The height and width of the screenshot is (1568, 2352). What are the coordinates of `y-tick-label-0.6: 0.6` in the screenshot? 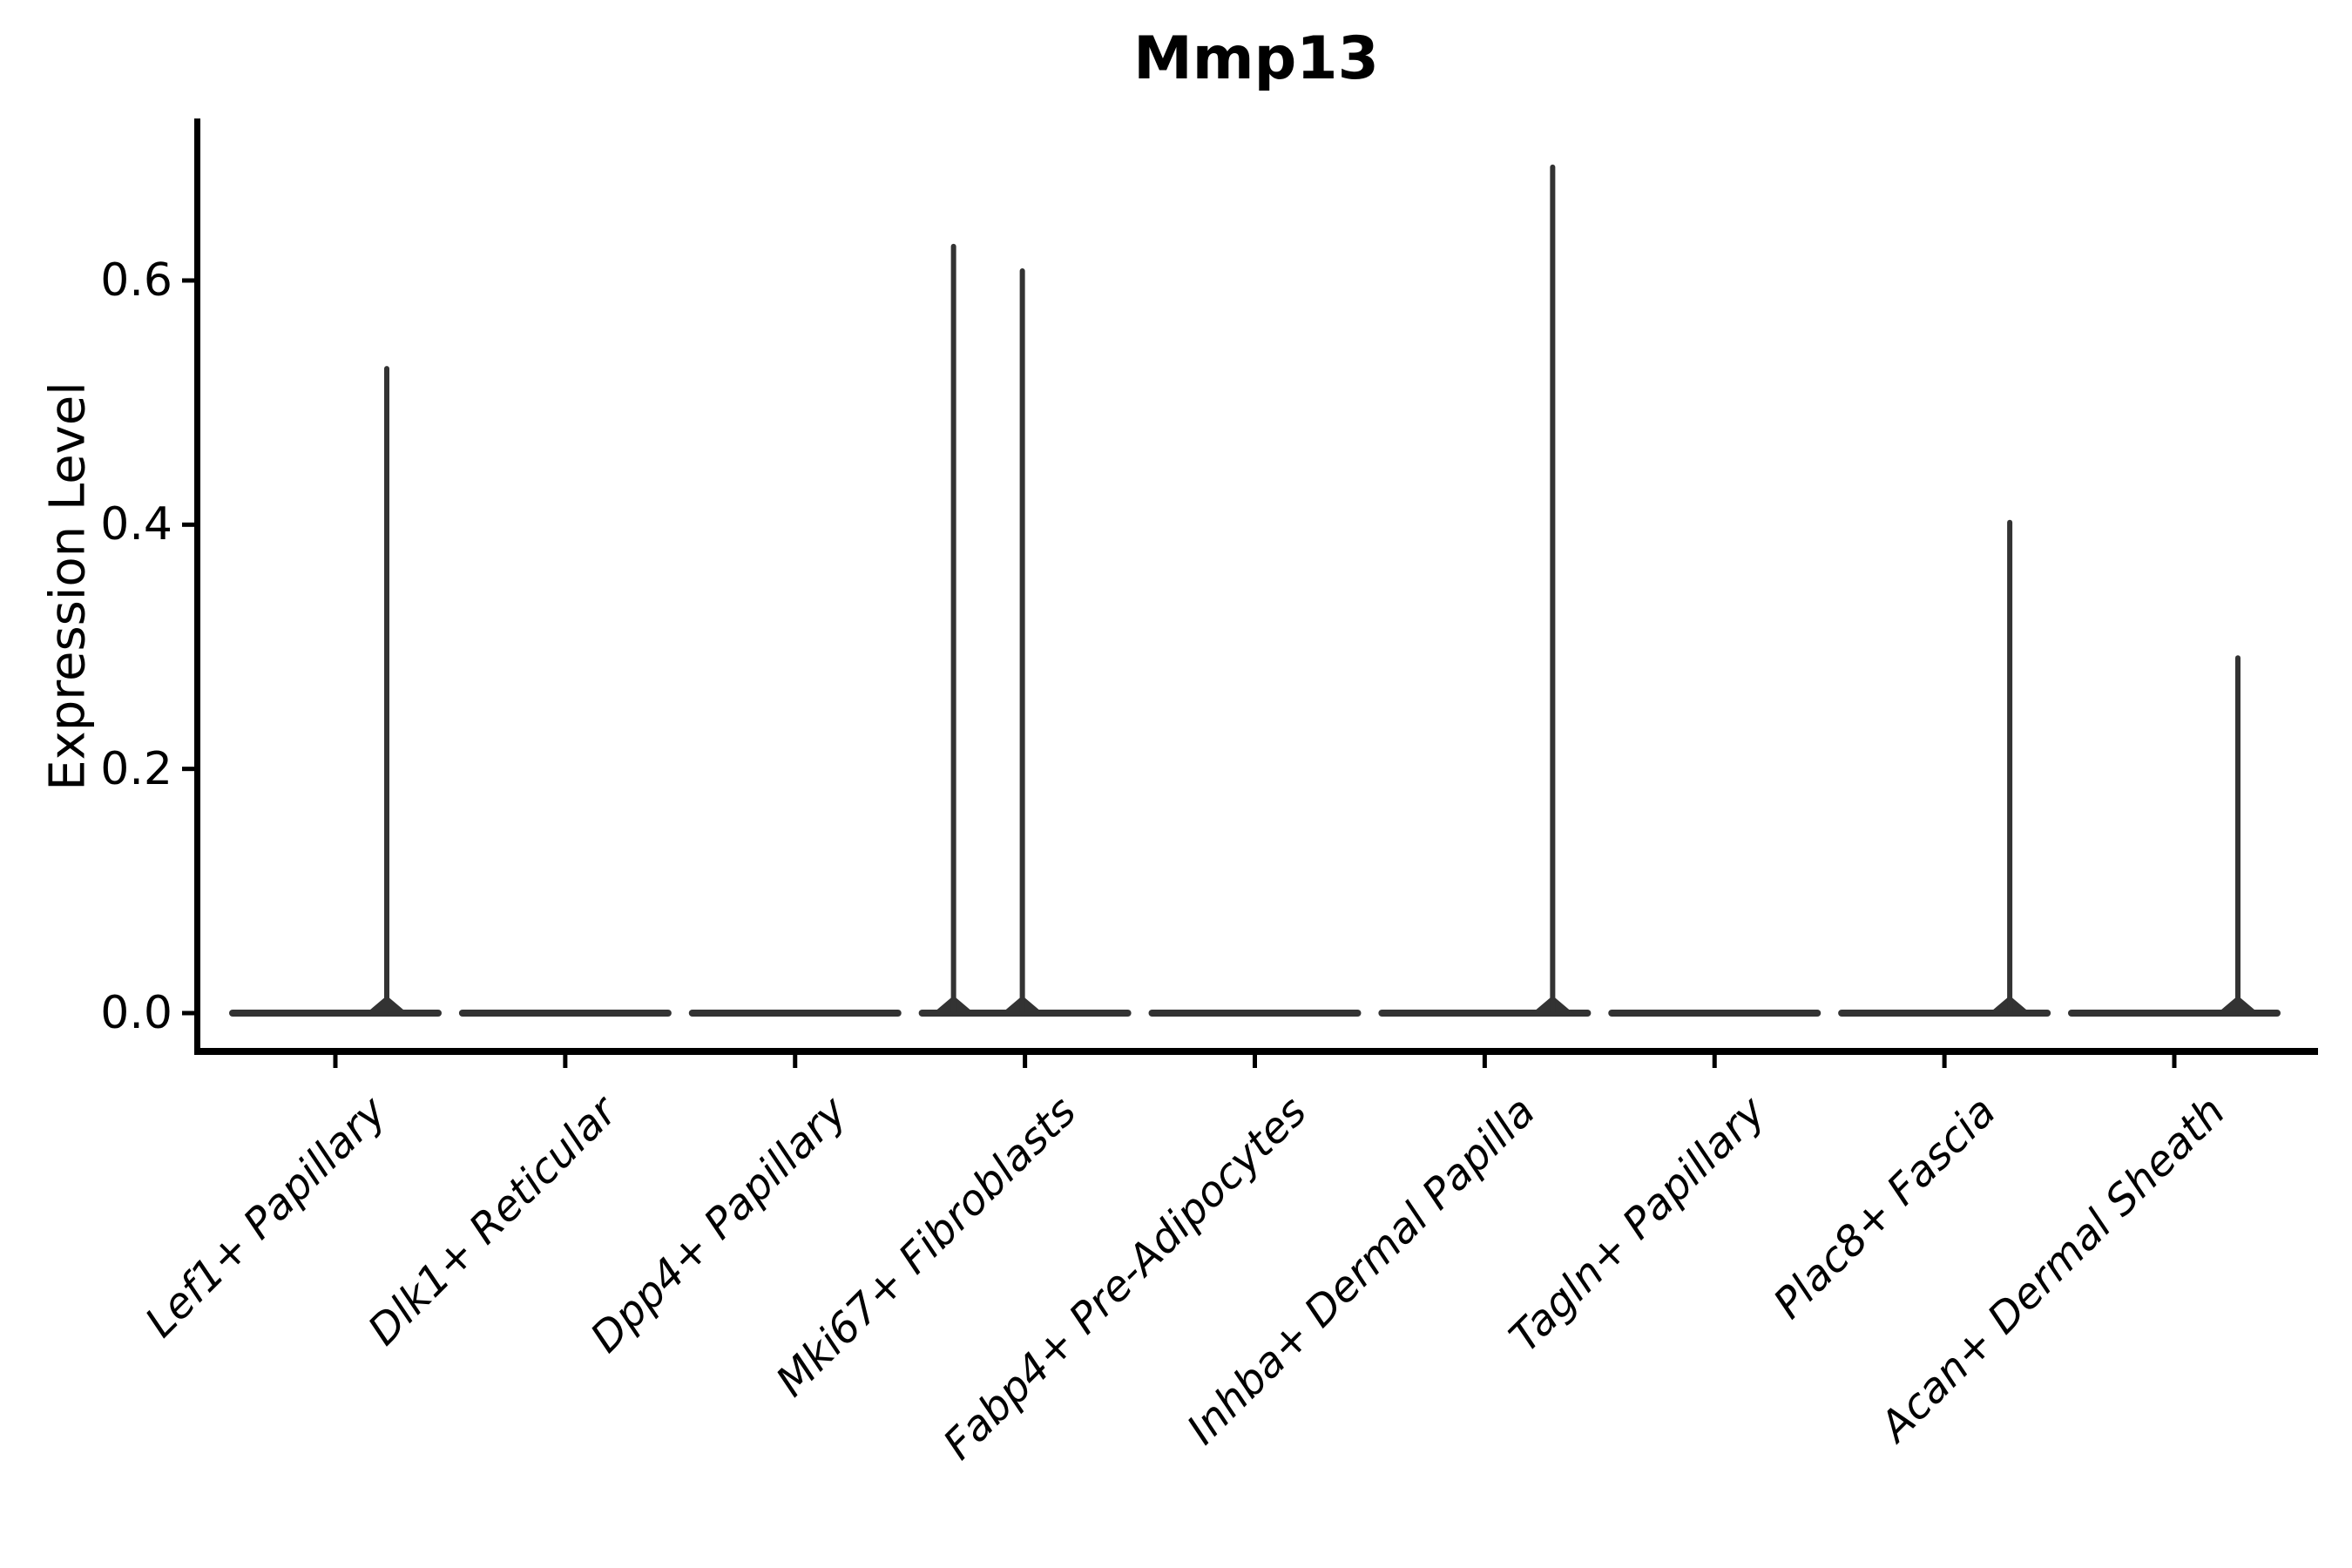 It's located at (136, 280).